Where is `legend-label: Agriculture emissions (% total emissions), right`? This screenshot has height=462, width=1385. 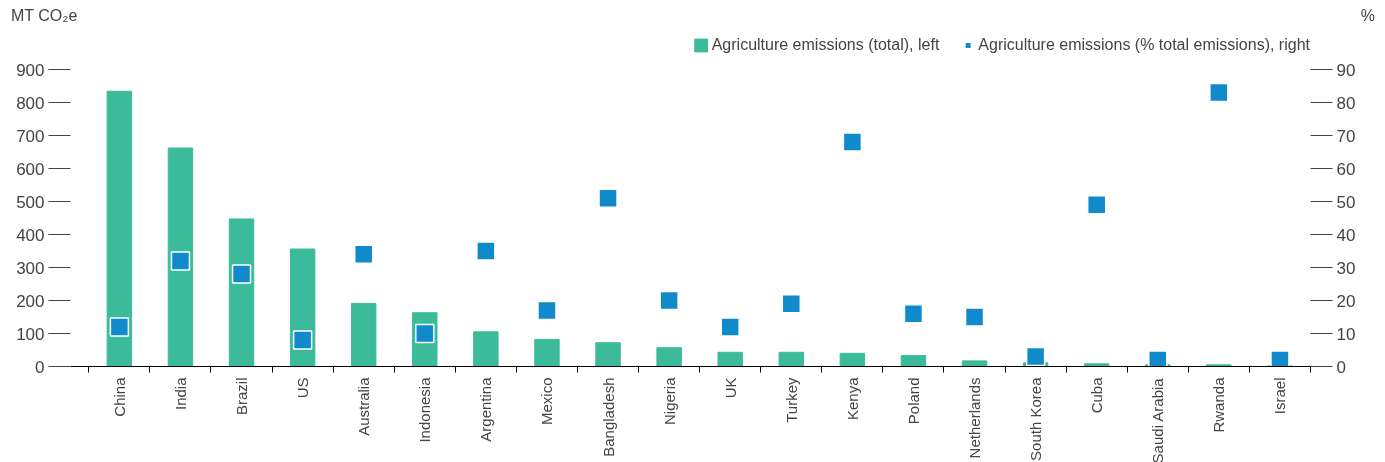 legend-label: Agriculture emissions (% total emissions), right is located at coordinates (1144, 45).